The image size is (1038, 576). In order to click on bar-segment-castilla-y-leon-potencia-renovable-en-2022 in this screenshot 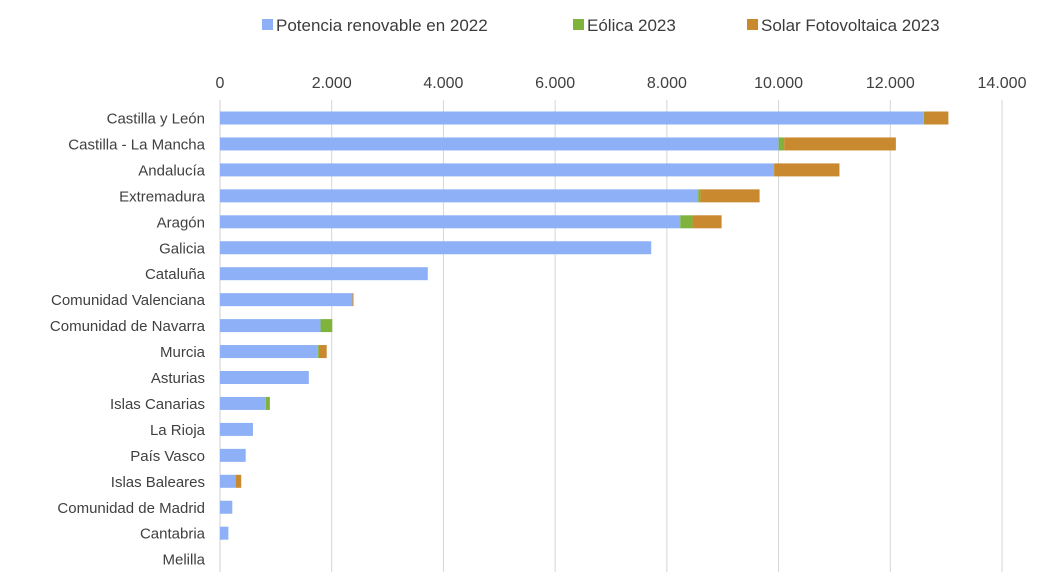, I will do `click(572, 118)`.